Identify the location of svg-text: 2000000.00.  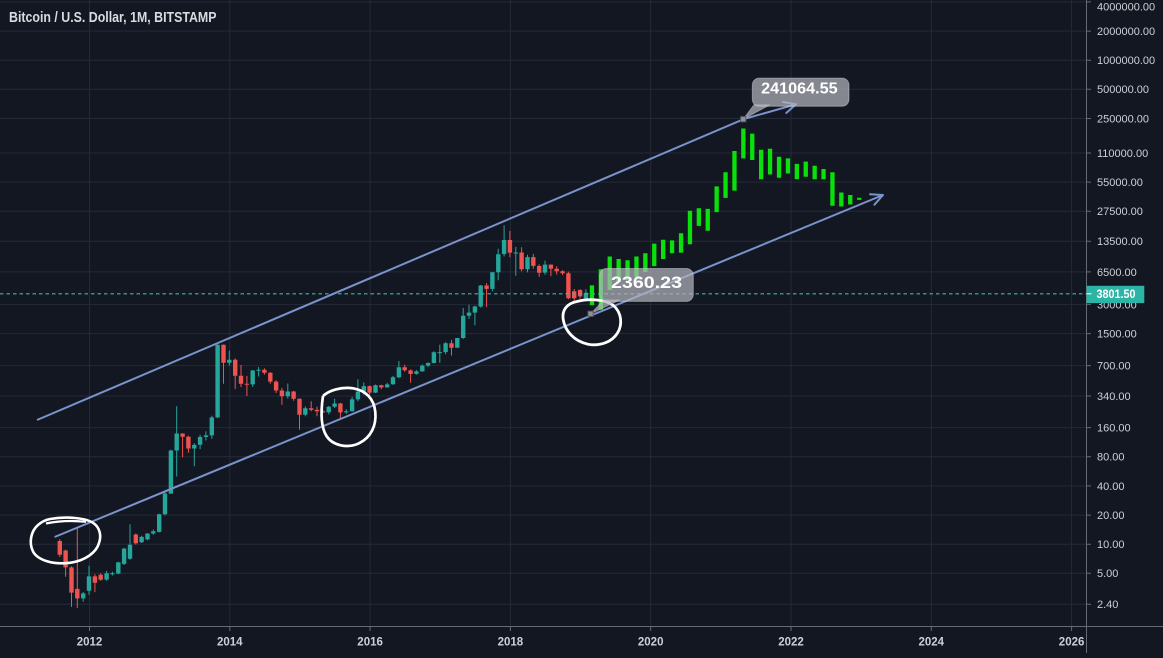
(1126, 32).